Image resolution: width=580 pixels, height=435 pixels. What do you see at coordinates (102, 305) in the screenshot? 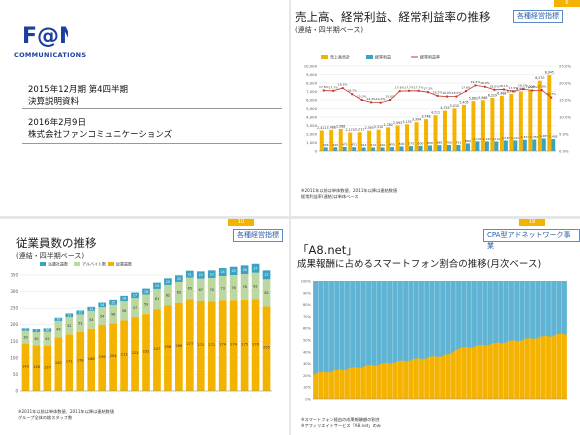
I see `dispatched-data-label: 14` at bounding box center [102, 305].